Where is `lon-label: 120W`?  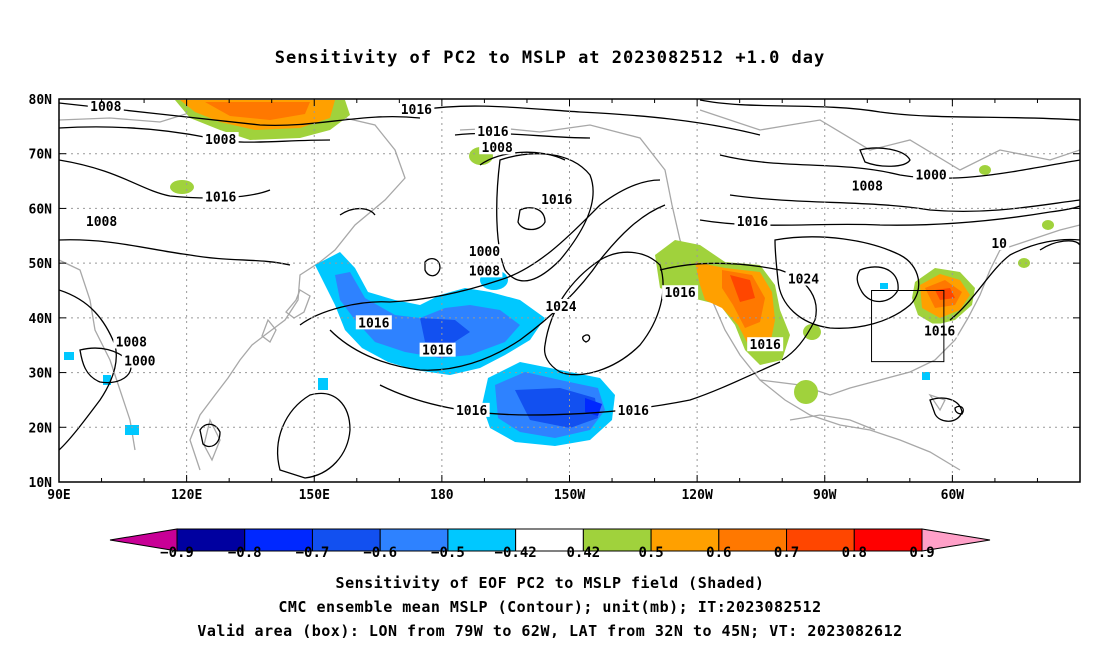 lon-label: 120W is located at coordinates (696, 495).